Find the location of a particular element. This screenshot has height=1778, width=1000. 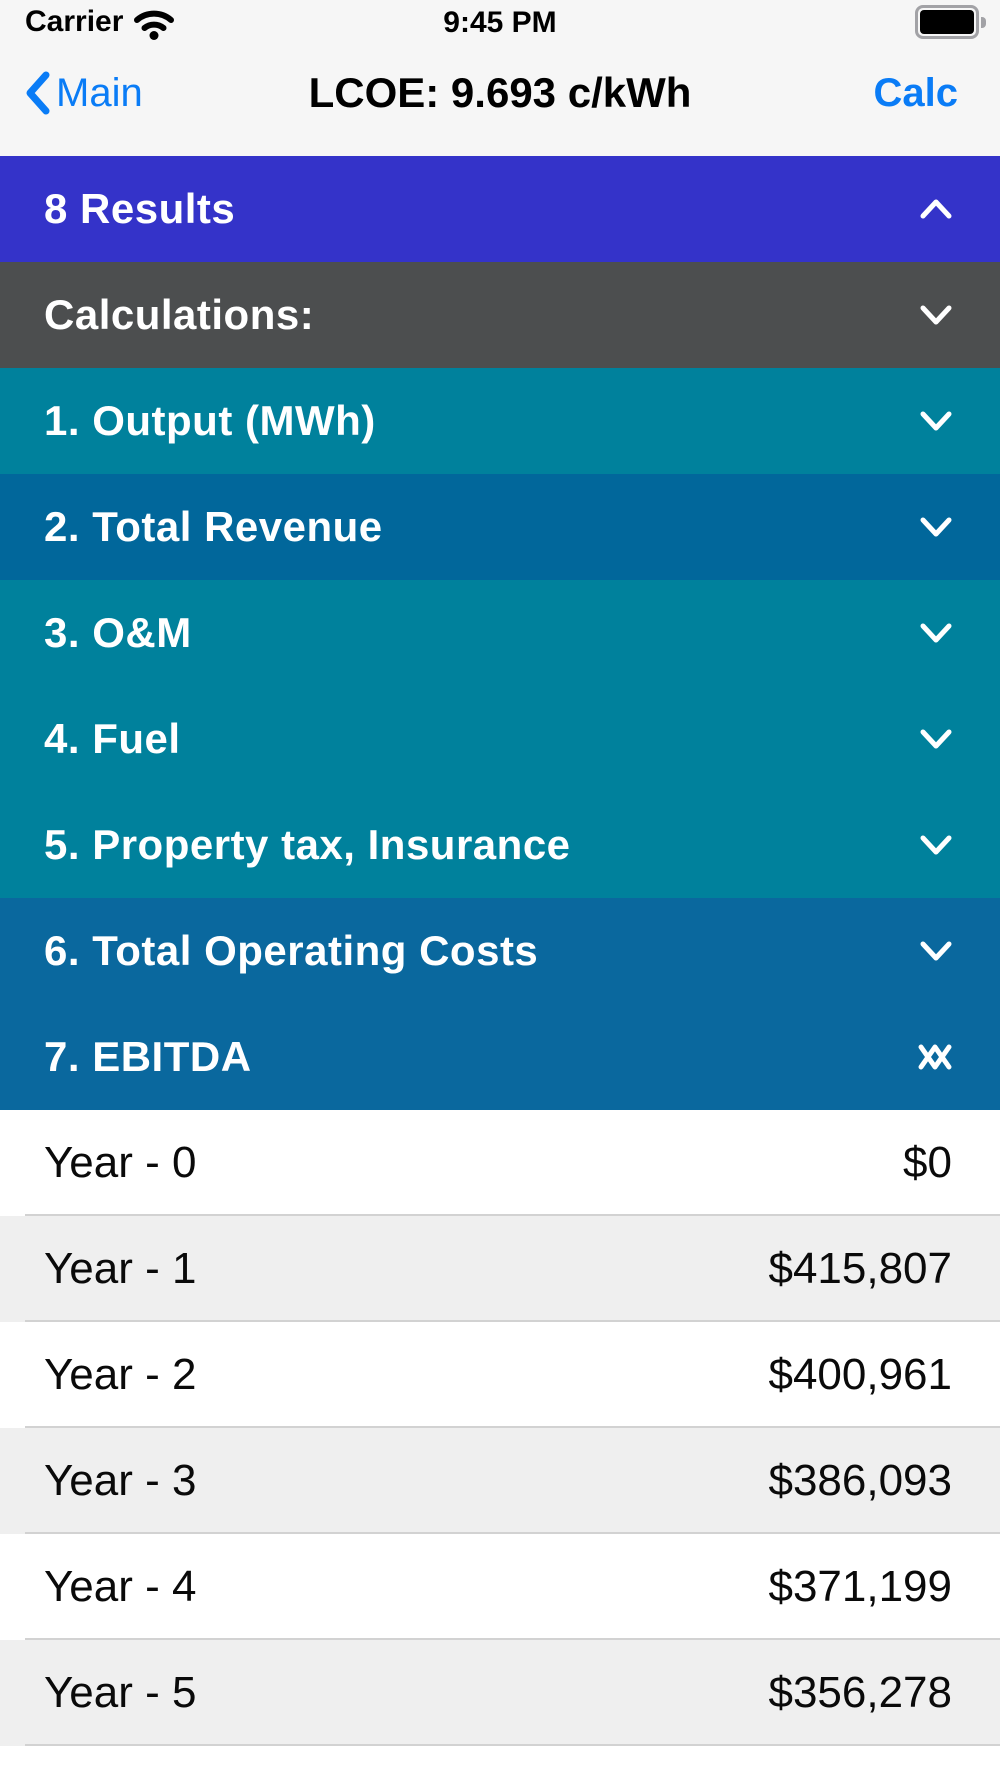

row-value: $386,093 is located at coordinates (860, 1480).